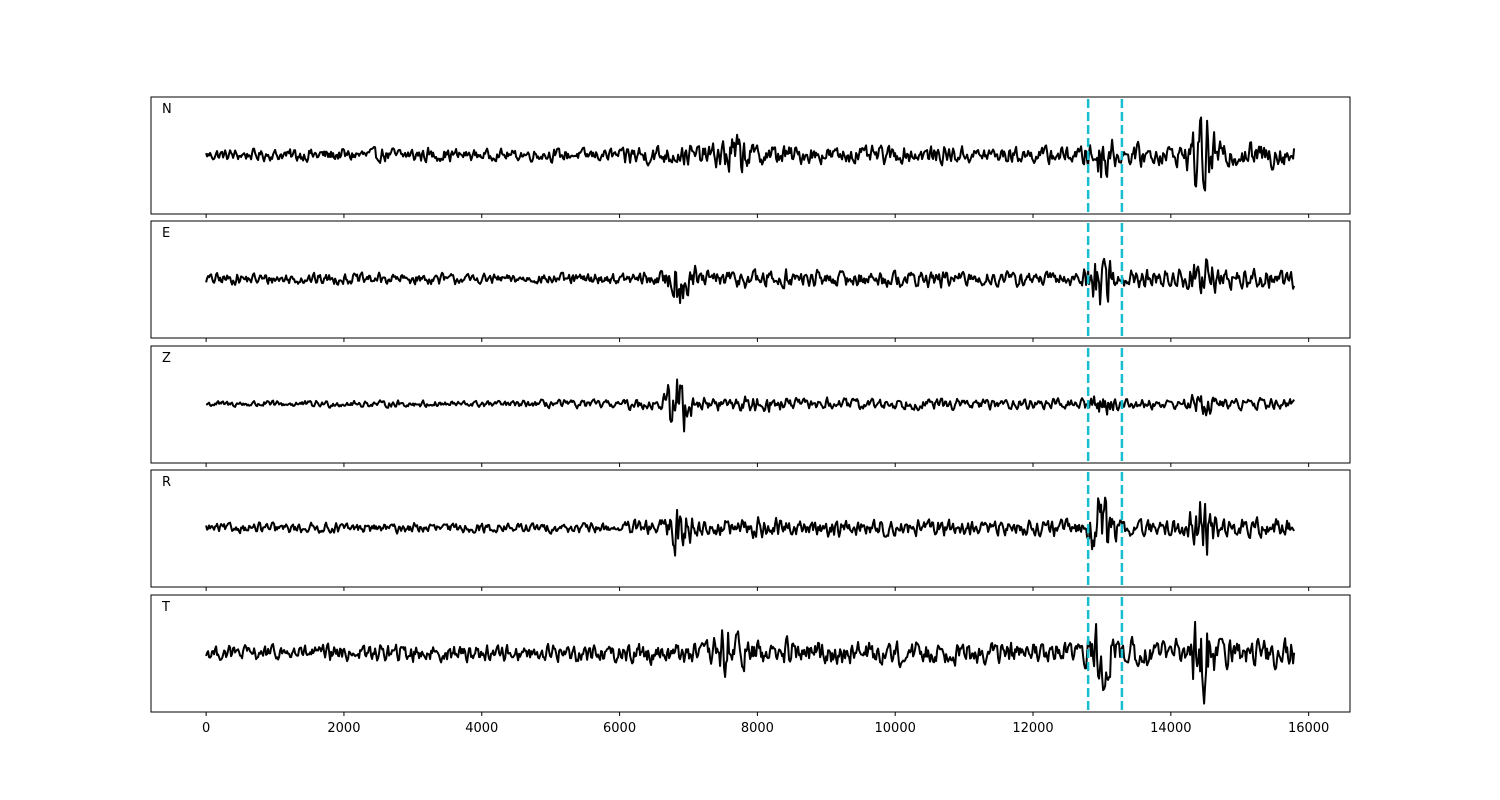 The width and height of the screenshot is (1500, 800). What do you see at coordinates (206, 728) in the screenshot?
I see `x-tick-label: 0` at bounding box center [206, 728].